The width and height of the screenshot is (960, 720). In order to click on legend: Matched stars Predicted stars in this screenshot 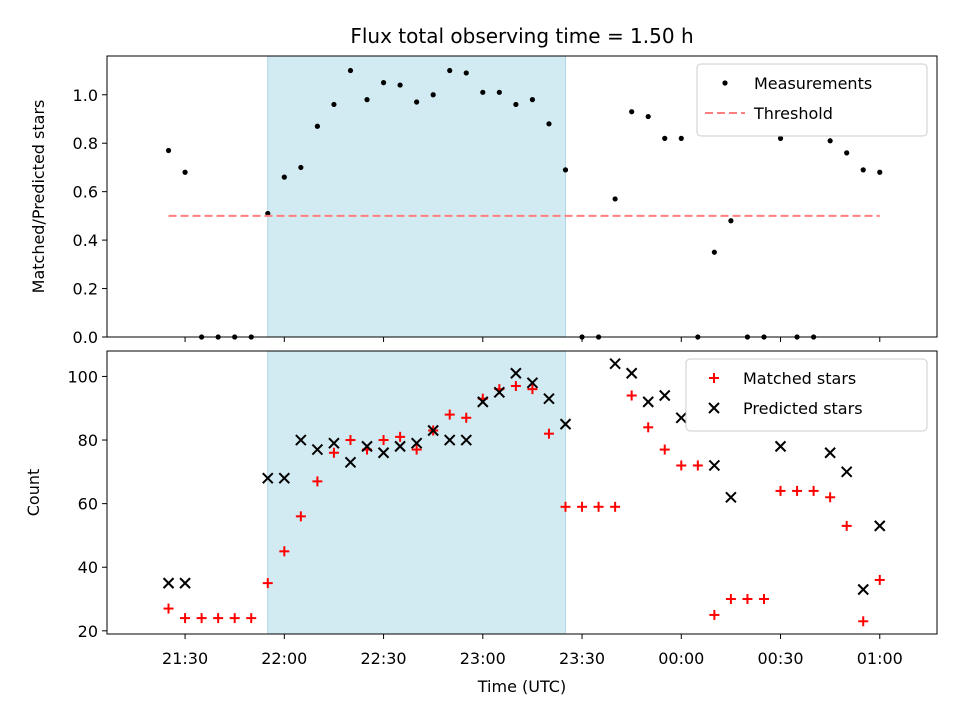, I will do `click(806, 395)`.